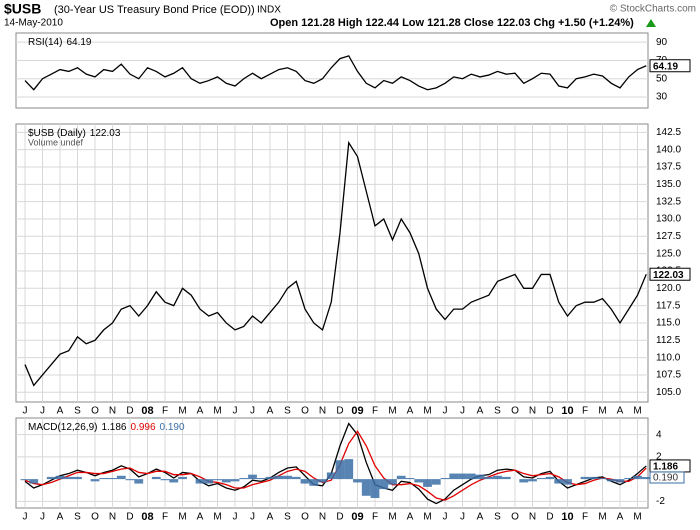  I want to click on last-value-box, so click(670, 274).